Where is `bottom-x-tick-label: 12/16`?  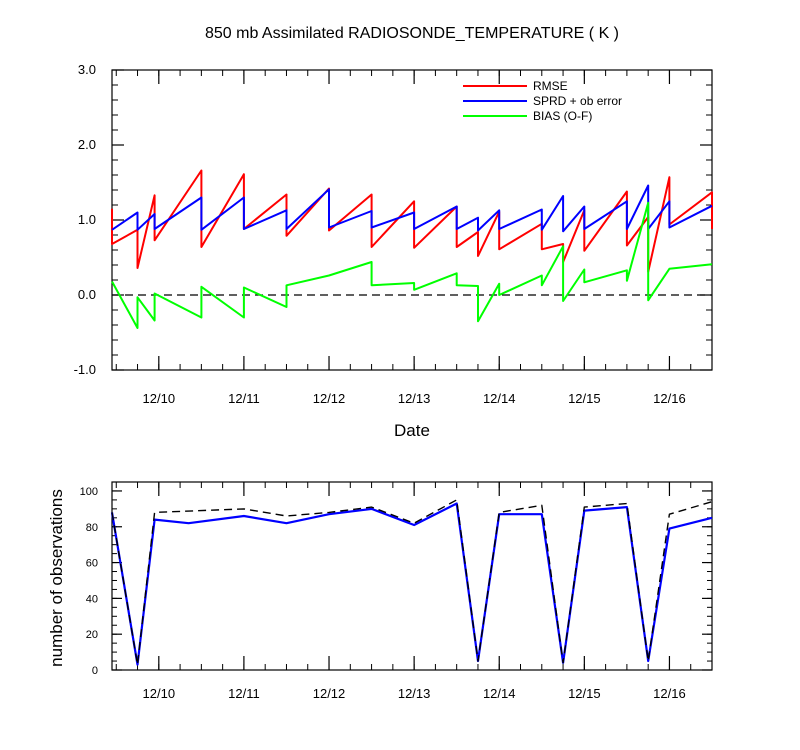
bottom-x-tick-label: 12/16 is located at coordinates (669, 693).